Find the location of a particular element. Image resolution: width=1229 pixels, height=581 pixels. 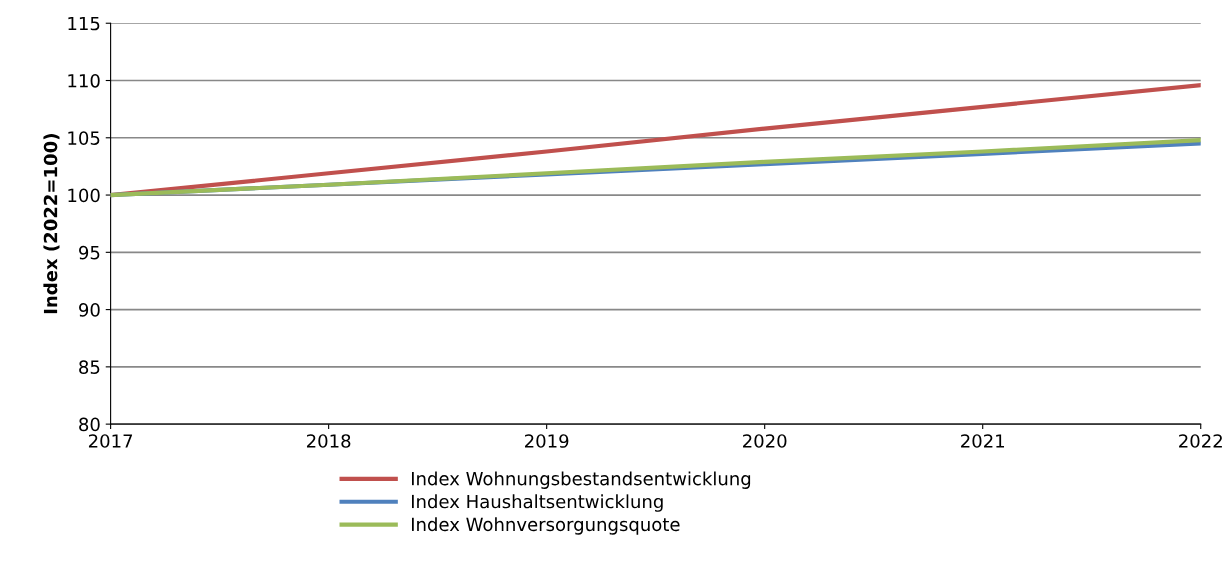

x-tick-label: 2020 is located at coordinates (765, 441).